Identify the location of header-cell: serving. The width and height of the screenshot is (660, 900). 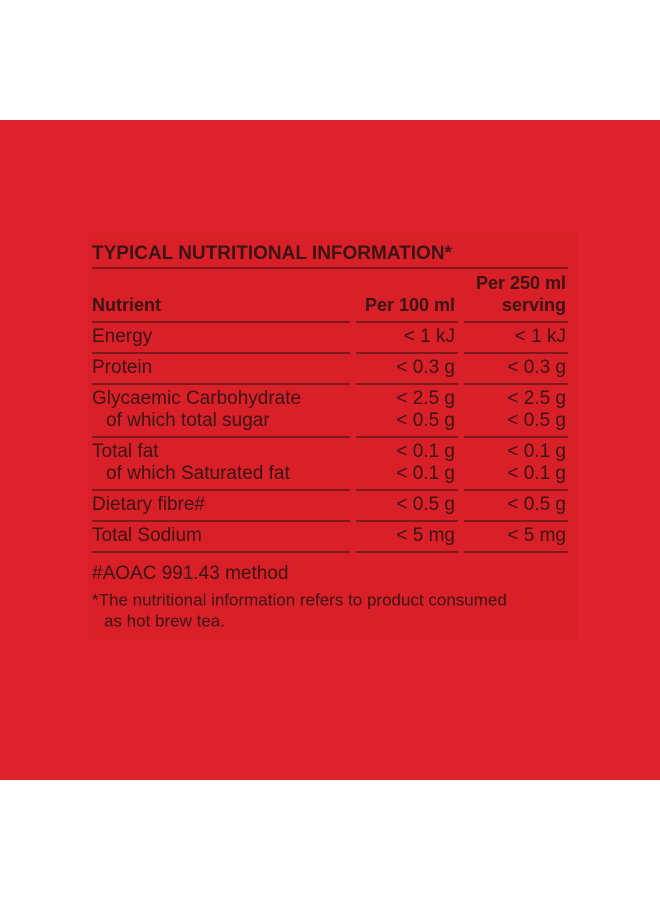
(534, 305).